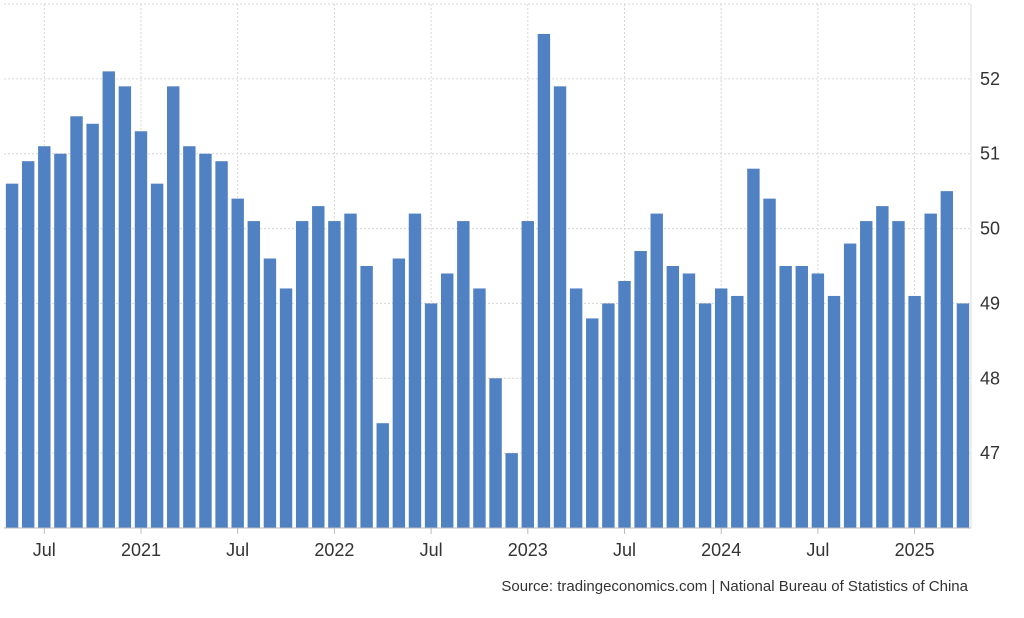 This screenshot has width=1024, height=618. Describe the element at coordinates (990, 154) in the screenshot. I see `y-tick-label: 51` at that location.